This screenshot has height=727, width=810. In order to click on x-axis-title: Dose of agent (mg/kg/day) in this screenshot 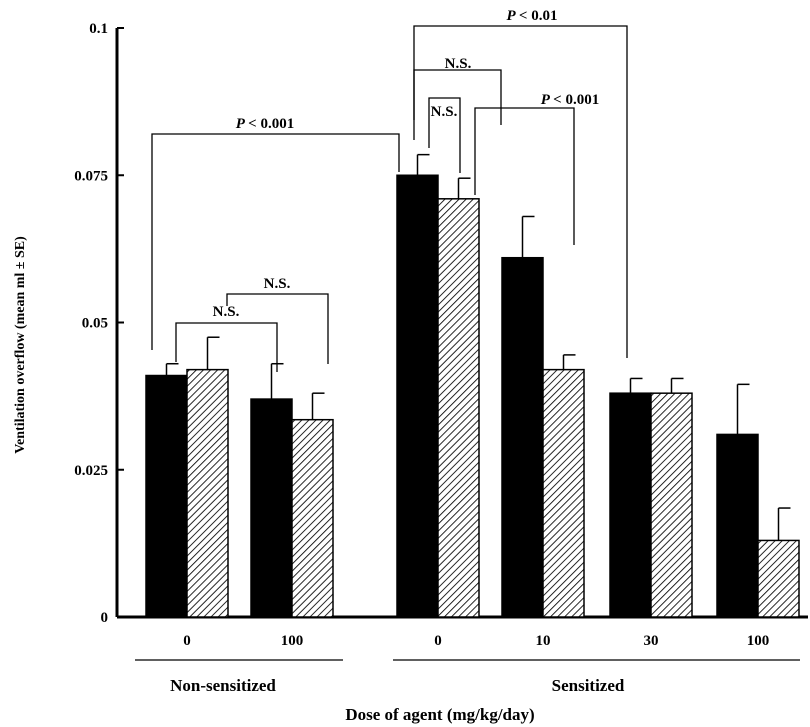, I will do `click(439, 714)`.